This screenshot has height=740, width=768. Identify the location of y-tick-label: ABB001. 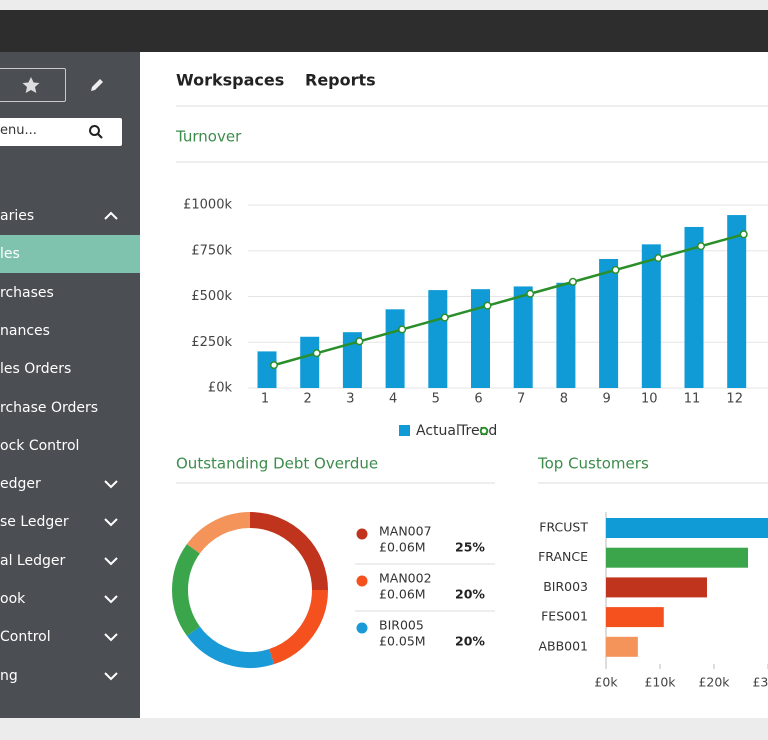
(563, 645).